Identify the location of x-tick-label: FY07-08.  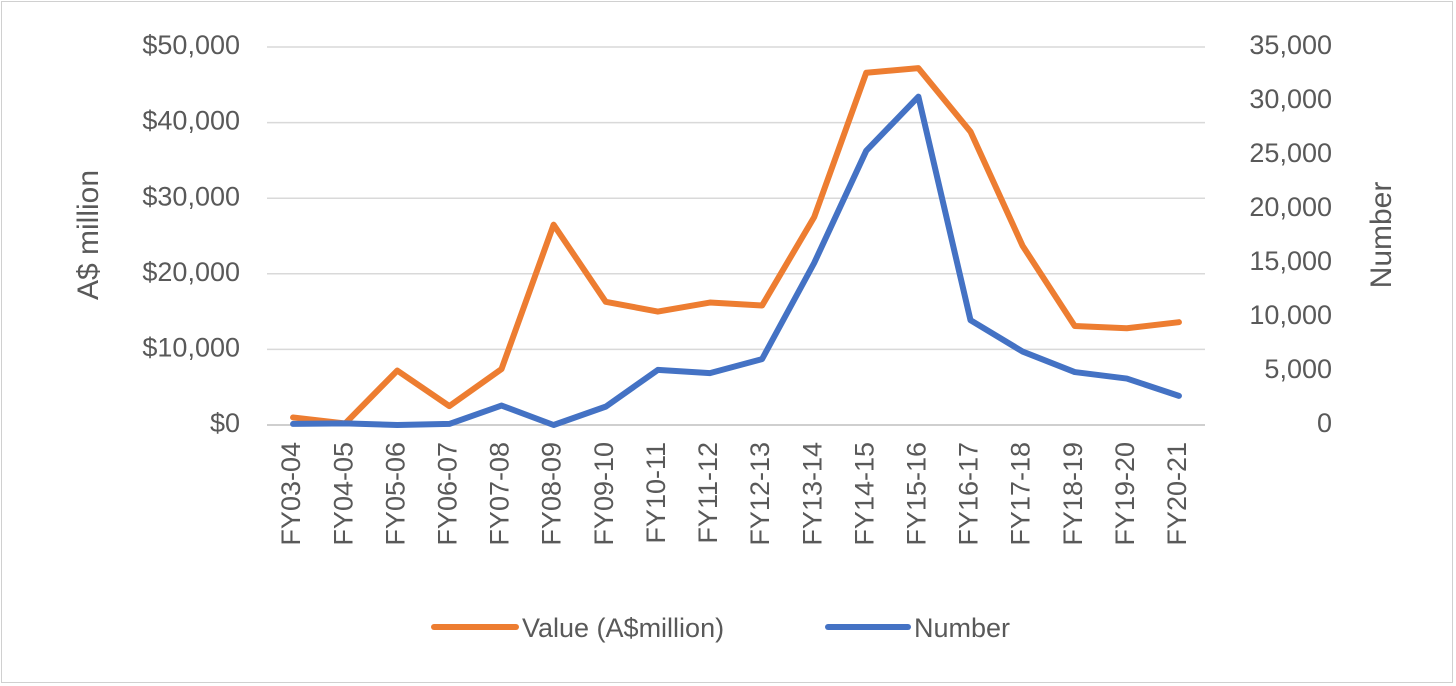
(500, 494).